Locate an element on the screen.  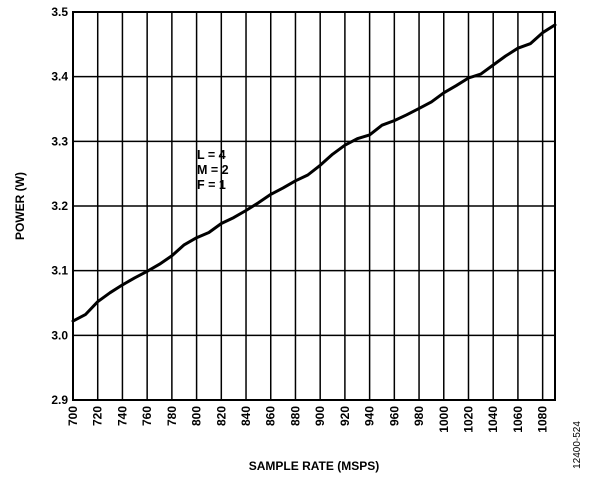
annotation-line-l: L = 4 is located at coordinates (211, 155).